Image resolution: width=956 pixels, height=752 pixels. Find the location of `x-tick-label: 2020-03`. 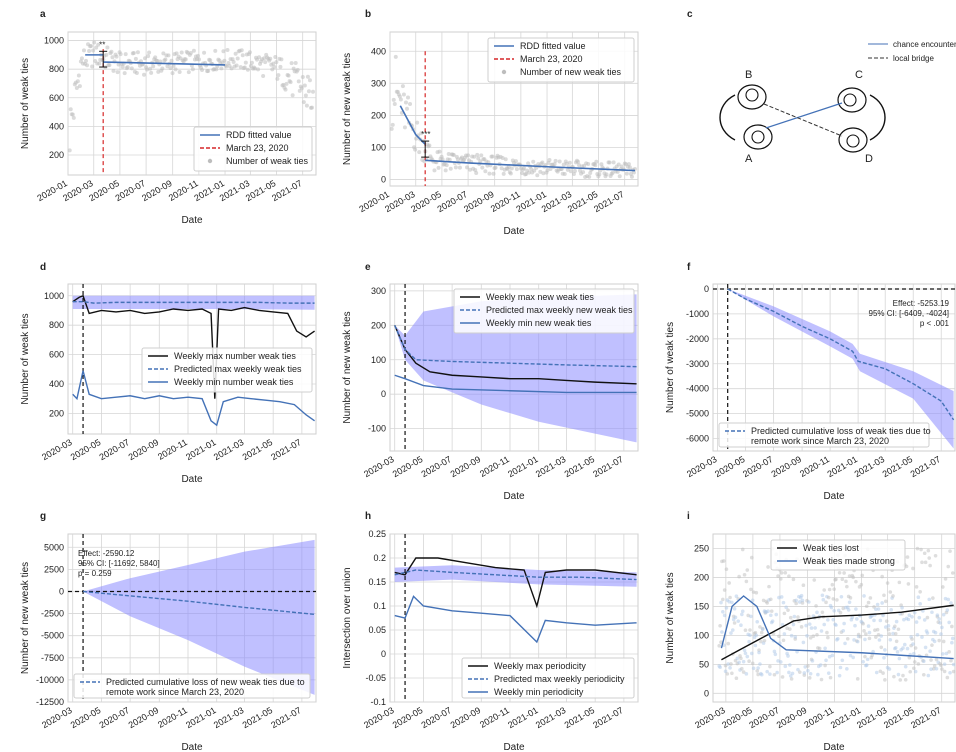

x-tick-label: 2020-03 is located at coordinates (710, 717).